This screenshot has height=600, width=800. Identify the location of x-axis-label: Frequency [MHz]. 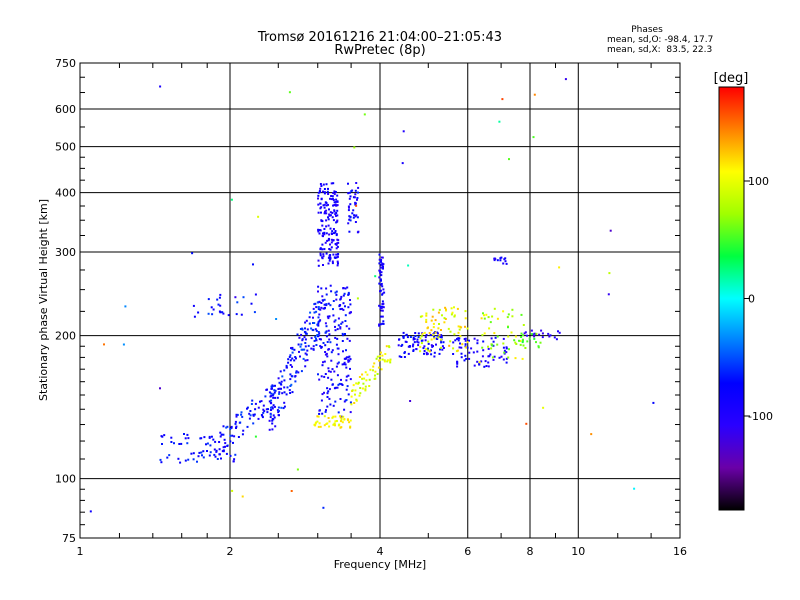
(380, 564).